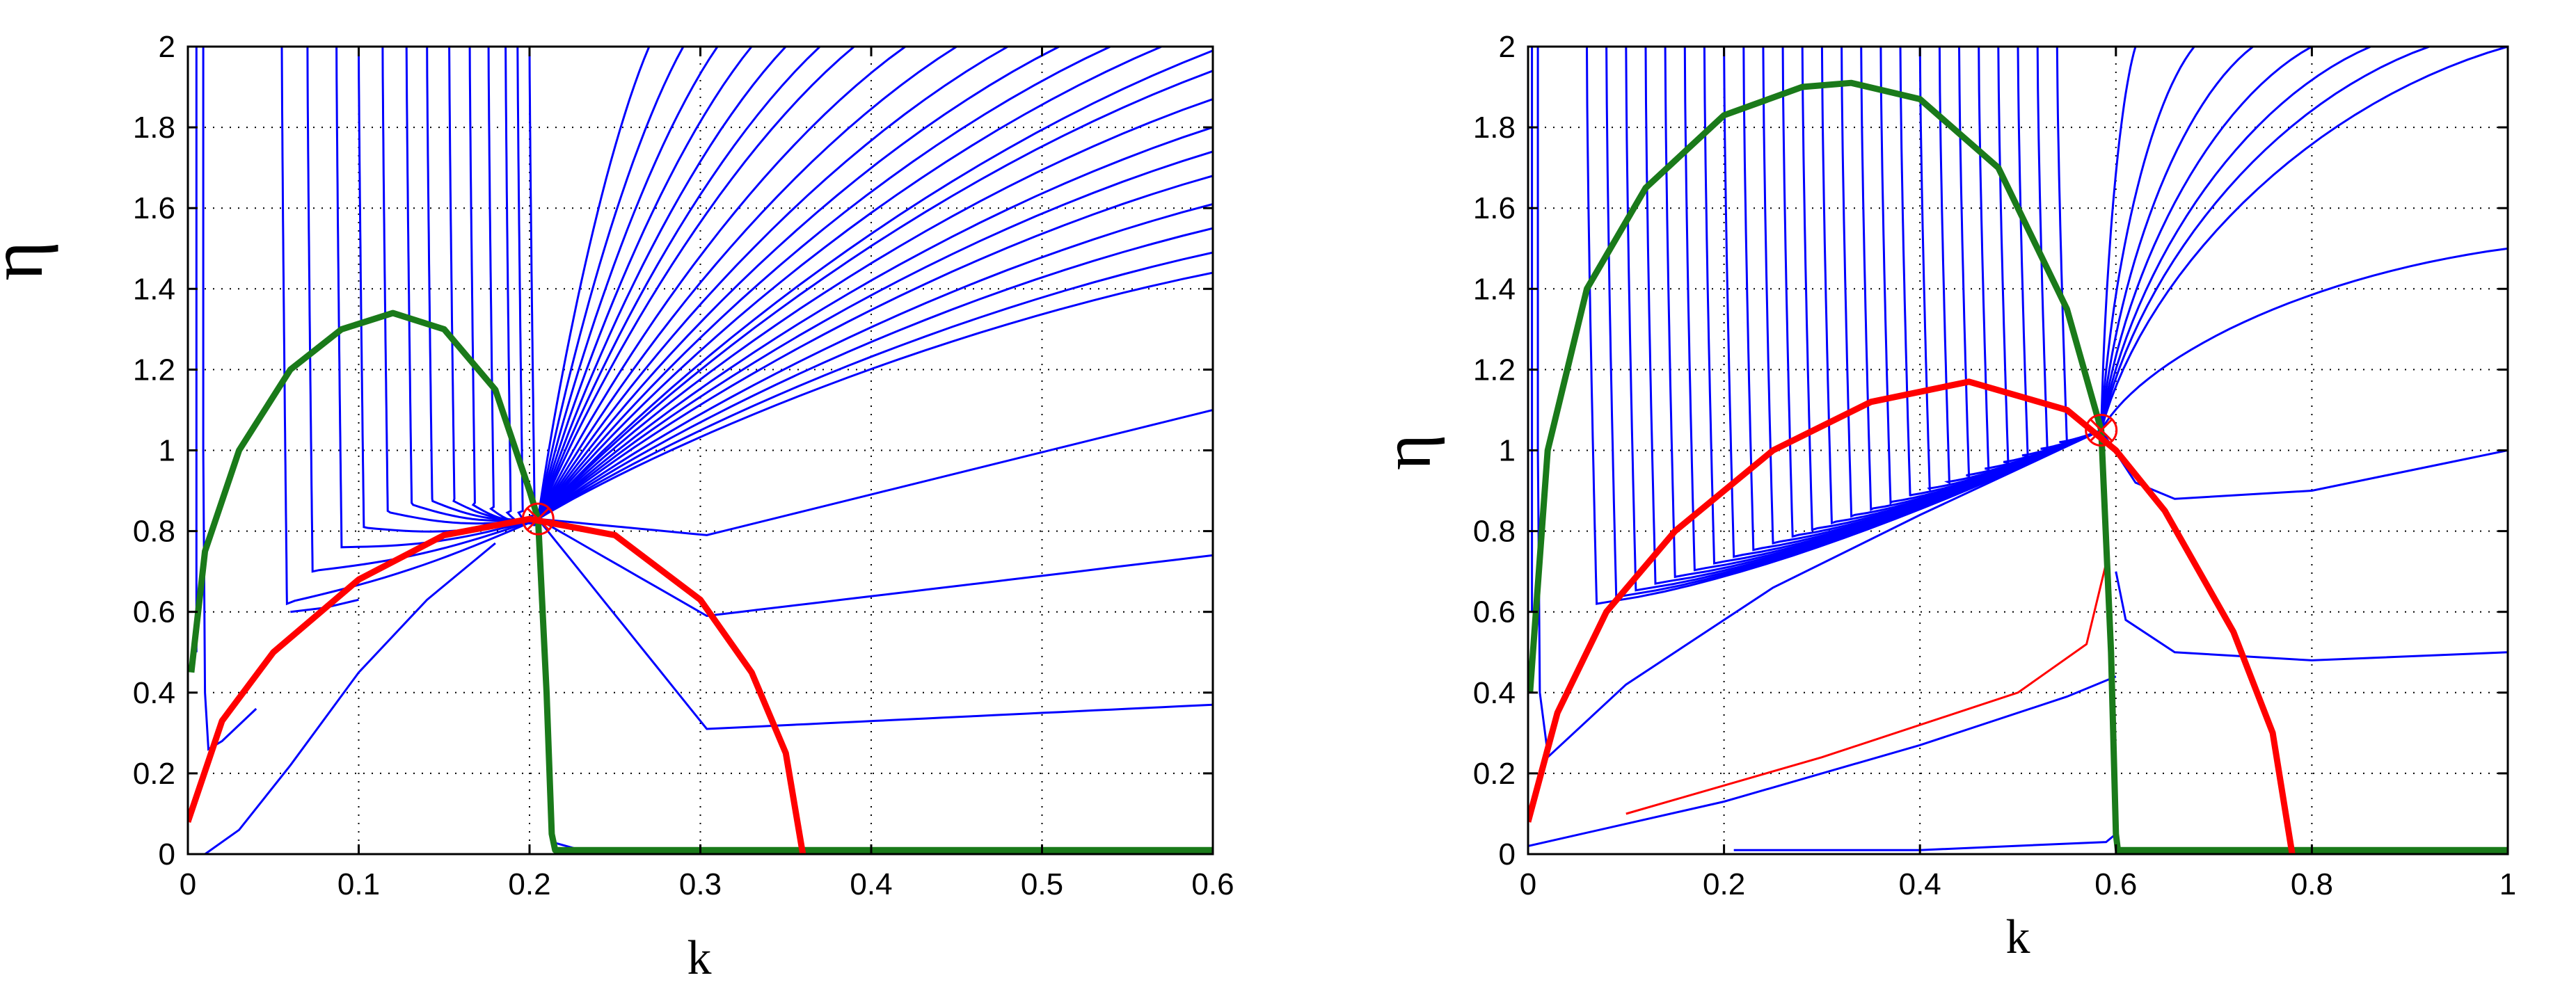 The image size is (2576, 996). What do you see at coordinates (700, 884) in the screenshot?
I see `x-tick-label: 0.3` at bounding box center [700, 884].